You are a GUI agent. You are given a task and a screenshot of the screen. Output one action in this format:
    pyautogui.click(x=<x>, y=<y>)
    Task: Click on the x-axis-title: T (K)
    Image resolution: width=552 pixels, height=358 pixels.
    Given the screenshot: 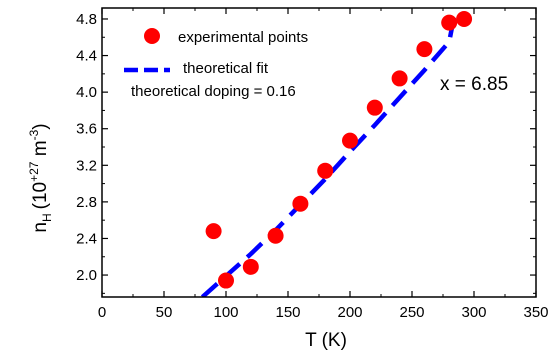 What is the action you would take?
    pyautogui.click(x=326, y=340)
    